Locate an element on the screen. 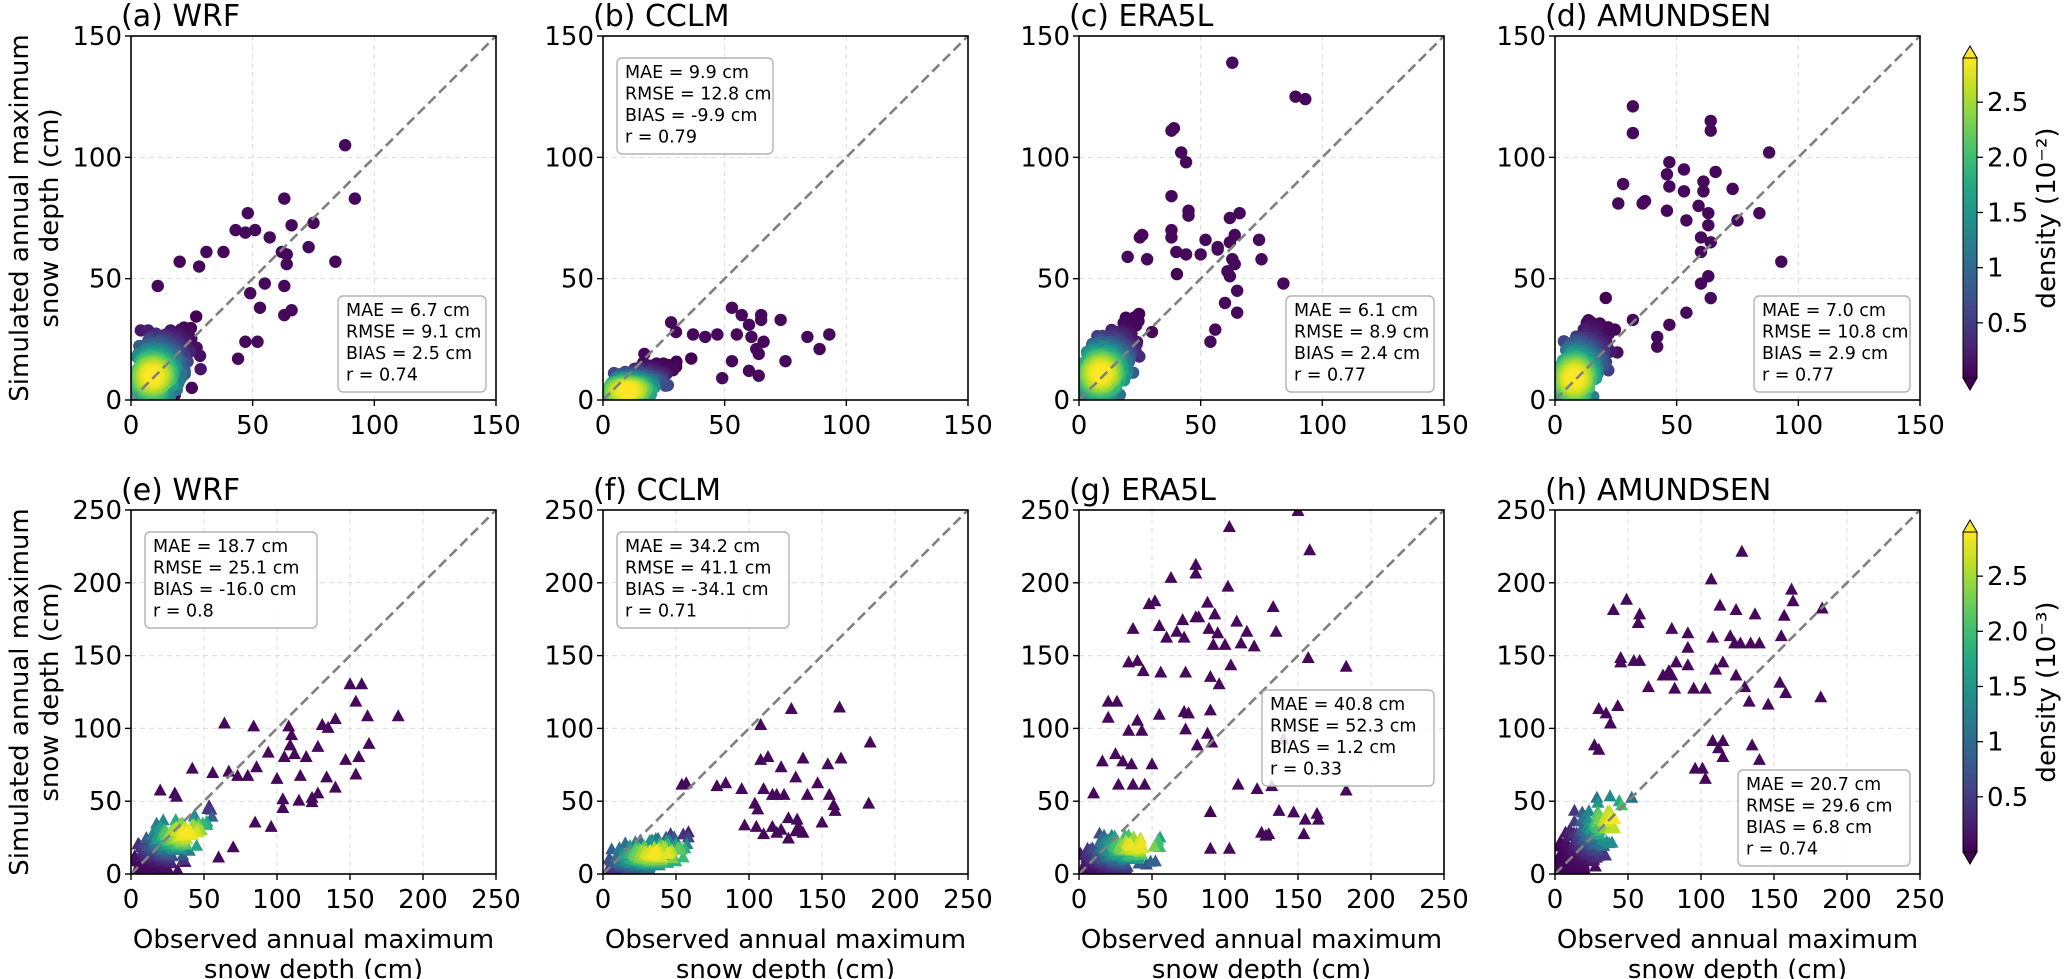 Image resolution: width=2067 pixels, height=979 pixels. x-tick-label: 200 is located at coordinates (1371, 900).